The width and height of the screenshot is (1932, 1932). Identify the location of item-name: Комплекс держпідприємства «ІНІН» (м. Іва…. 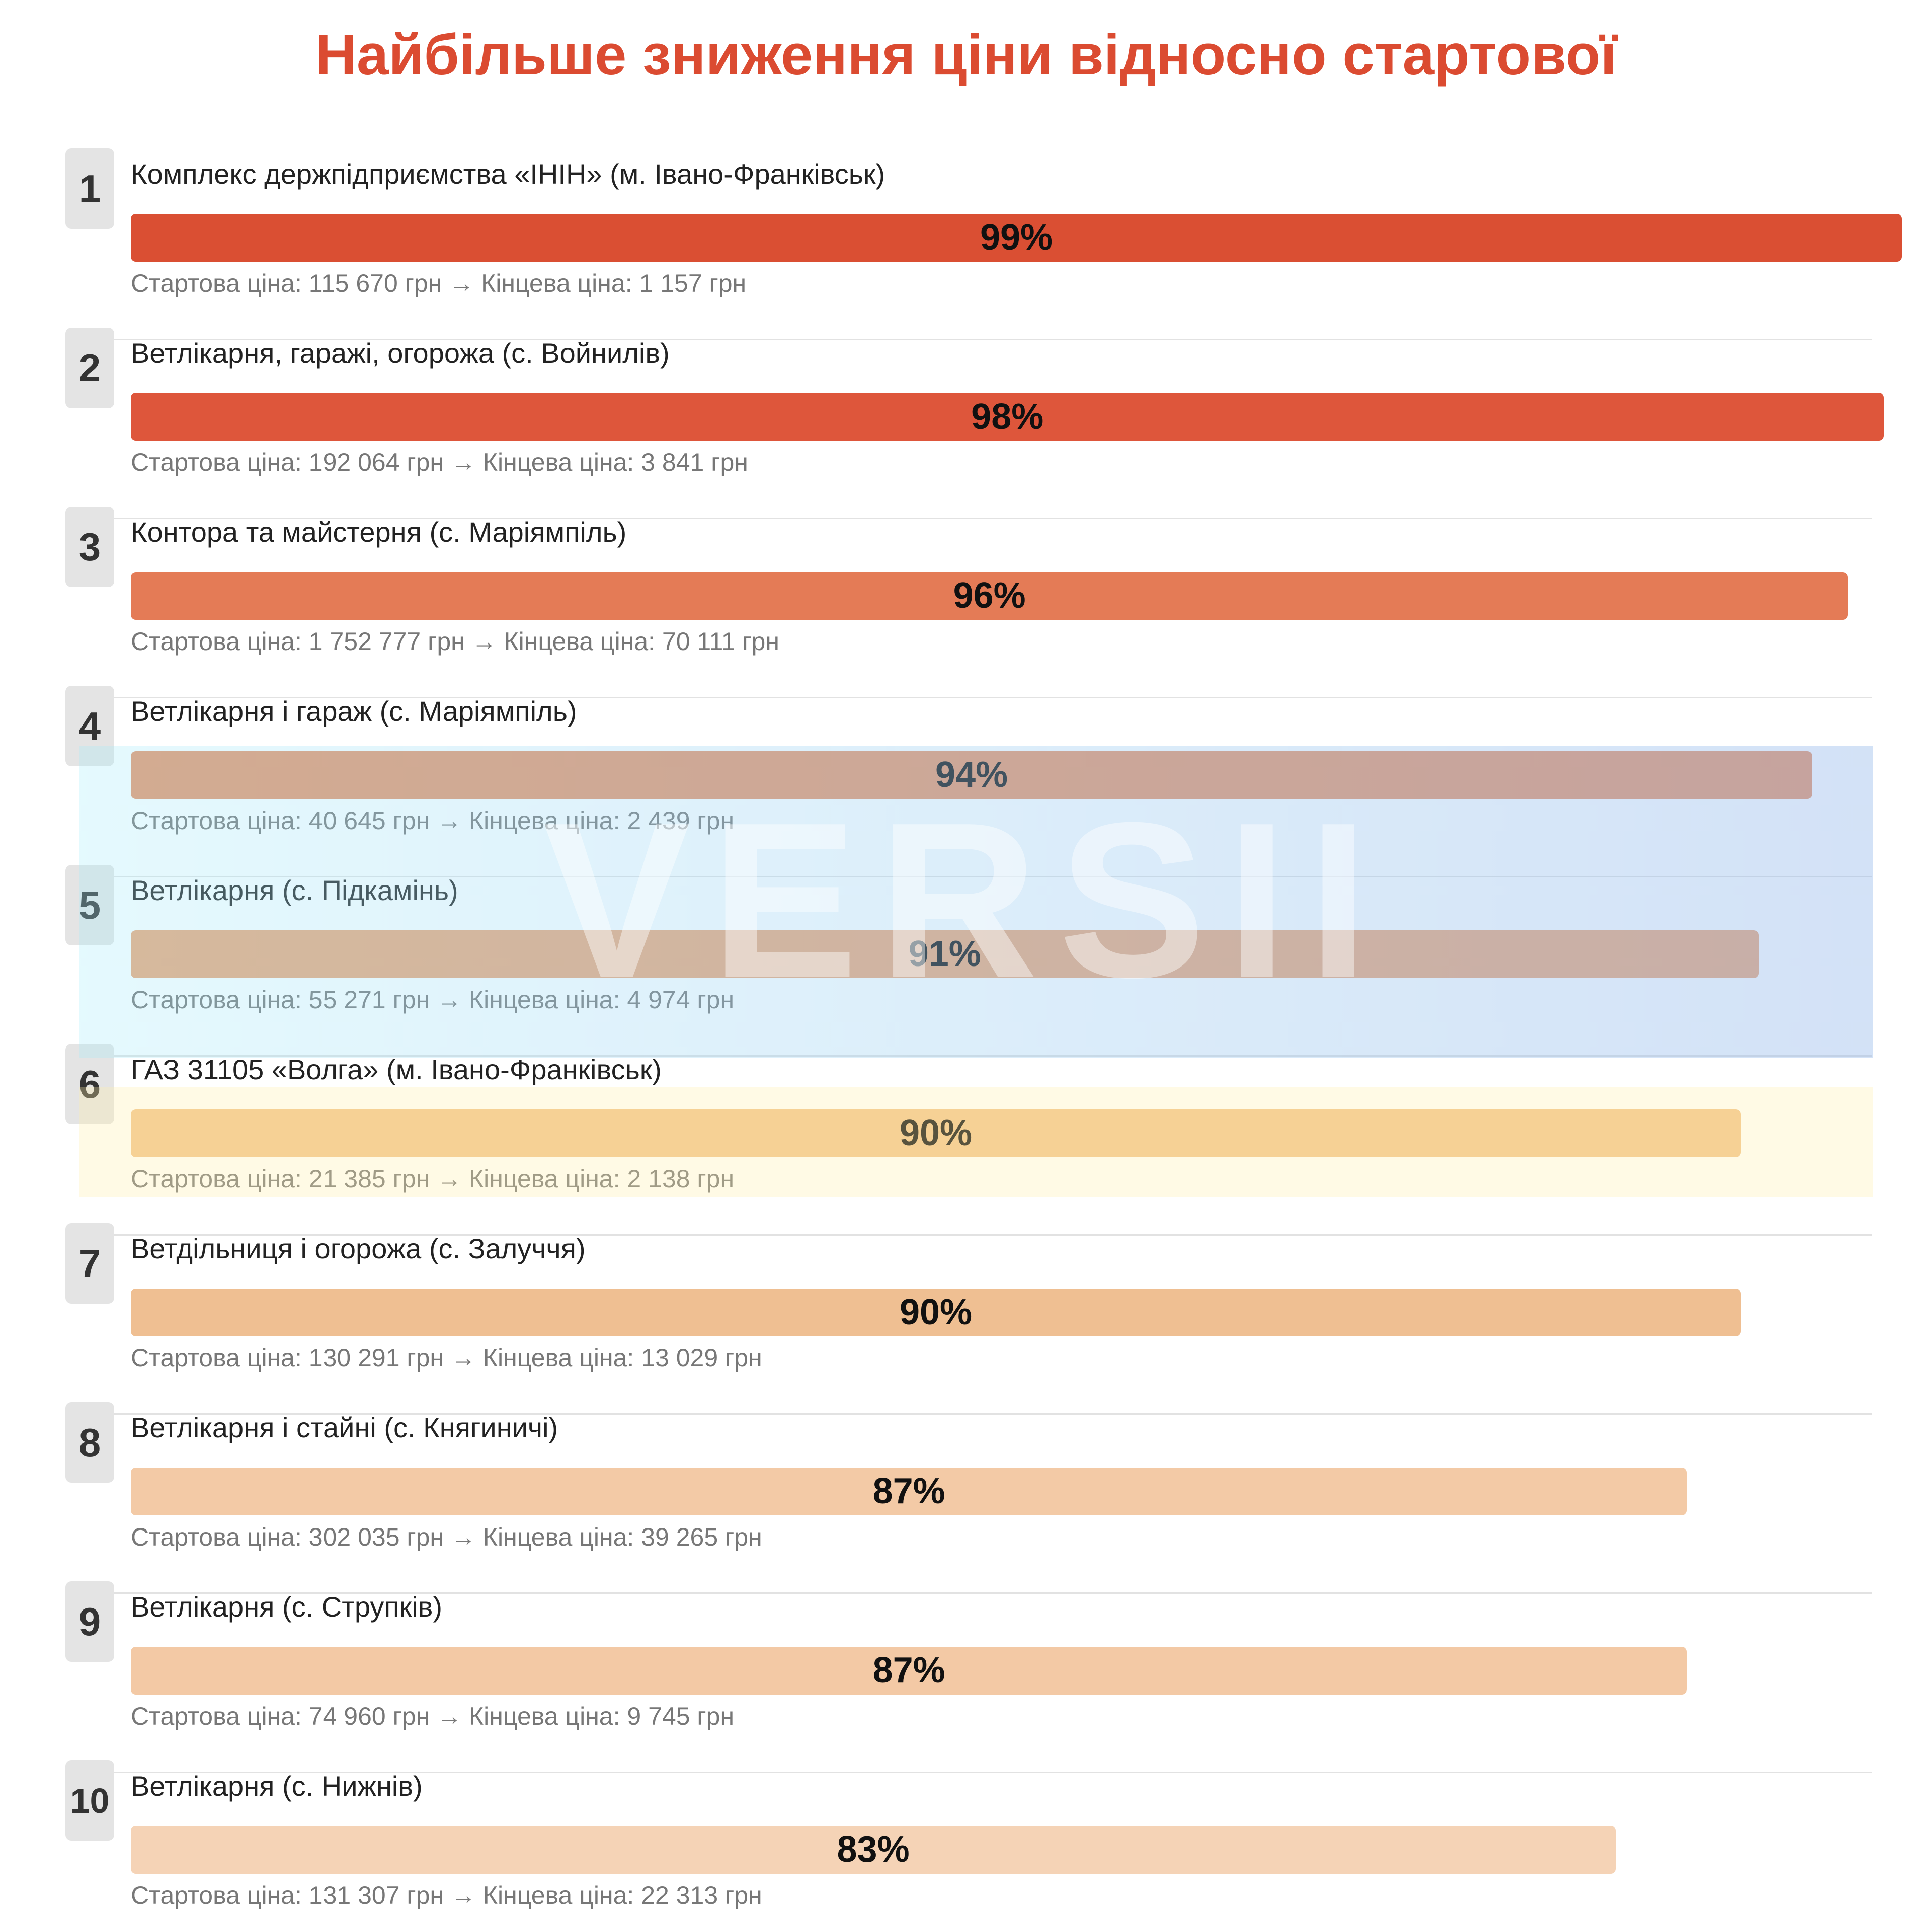
(509, 174).